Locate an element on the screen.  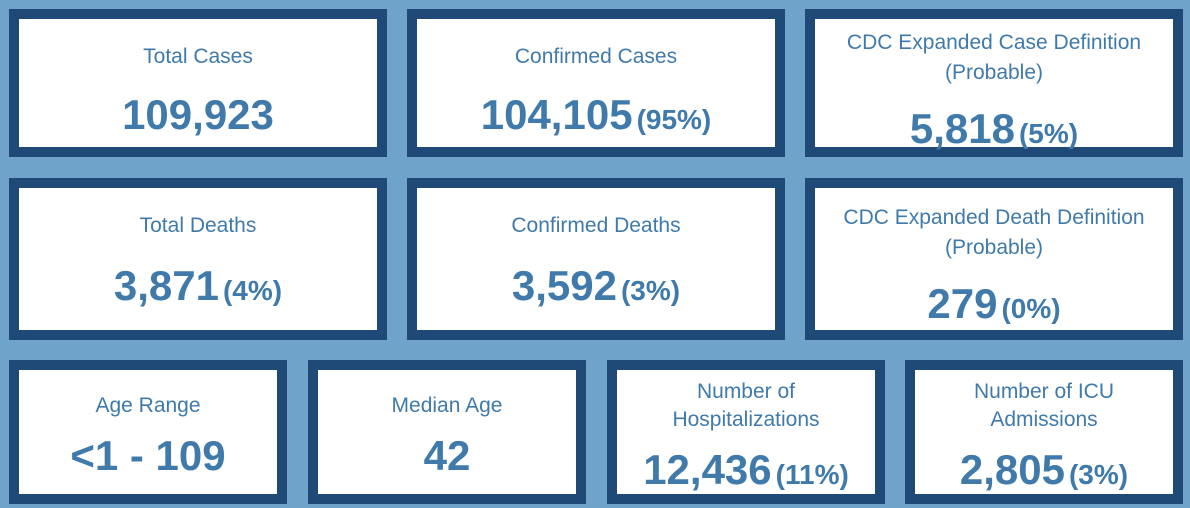
confirmed-cases-value: 104,105 is located at coordinates (556, 114).